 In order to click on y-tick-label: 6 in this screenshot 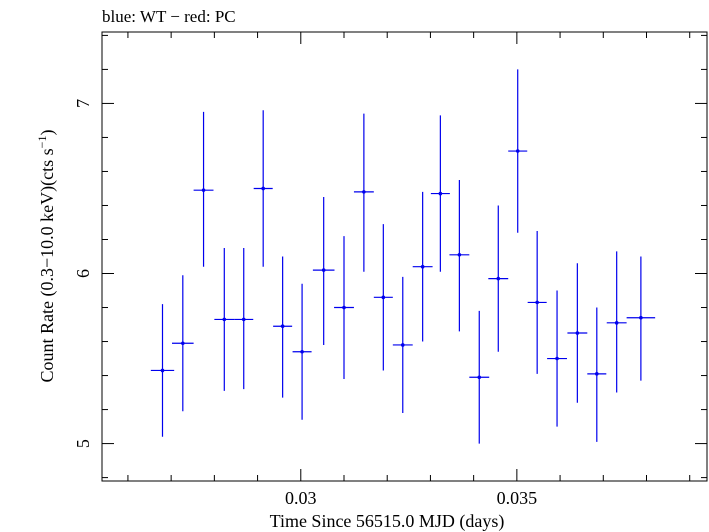, I will do `click(83, 273)`.